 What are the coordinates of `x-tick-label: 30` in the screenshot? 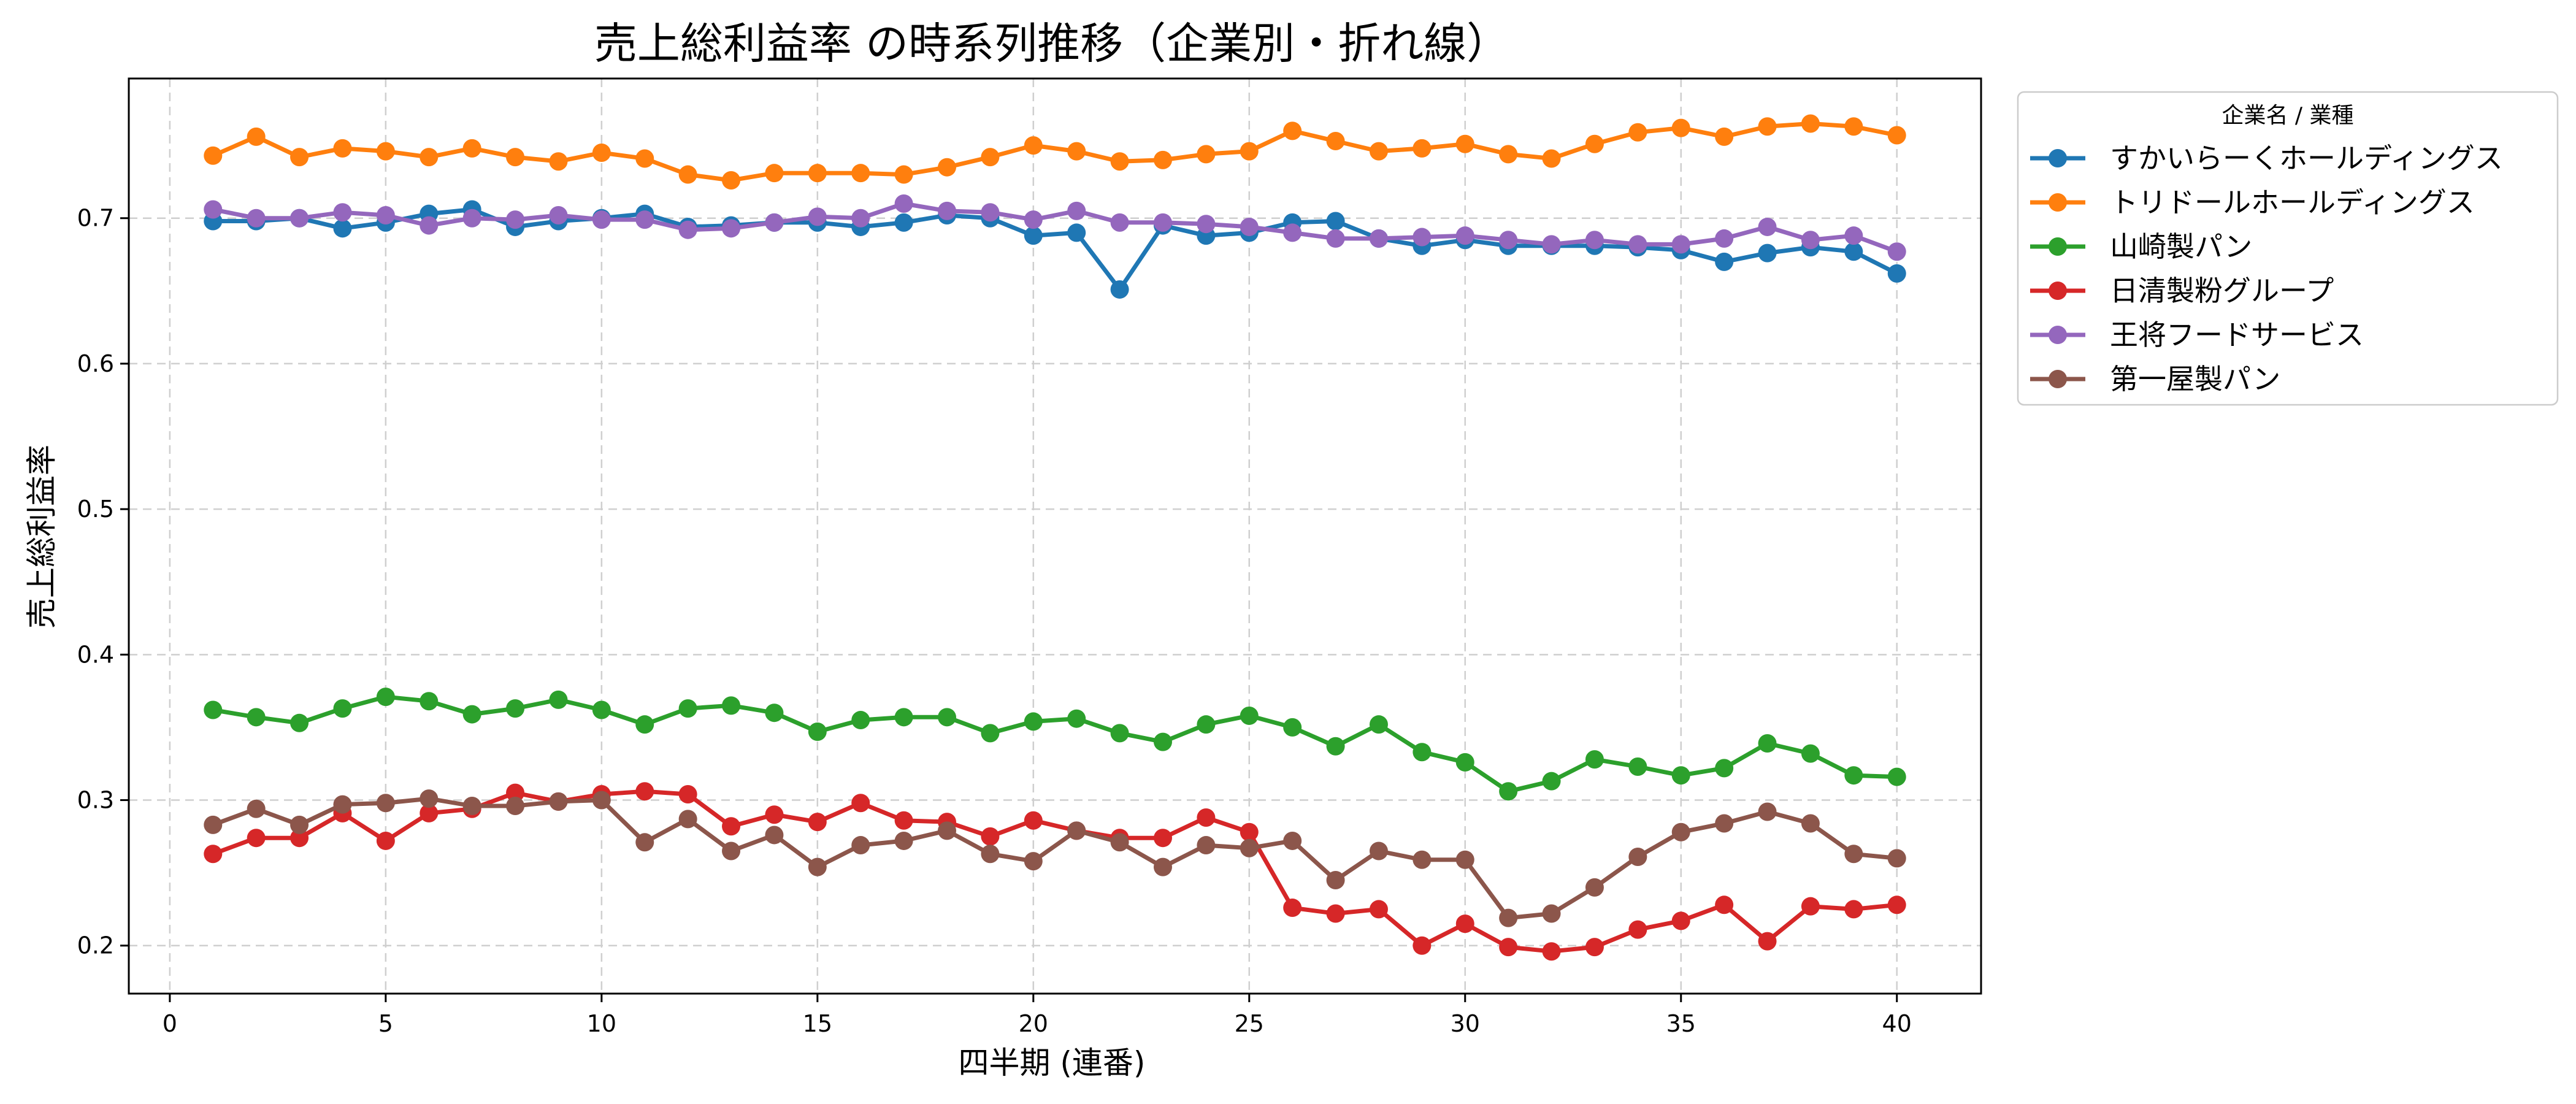 It's located at (1465, 1023).